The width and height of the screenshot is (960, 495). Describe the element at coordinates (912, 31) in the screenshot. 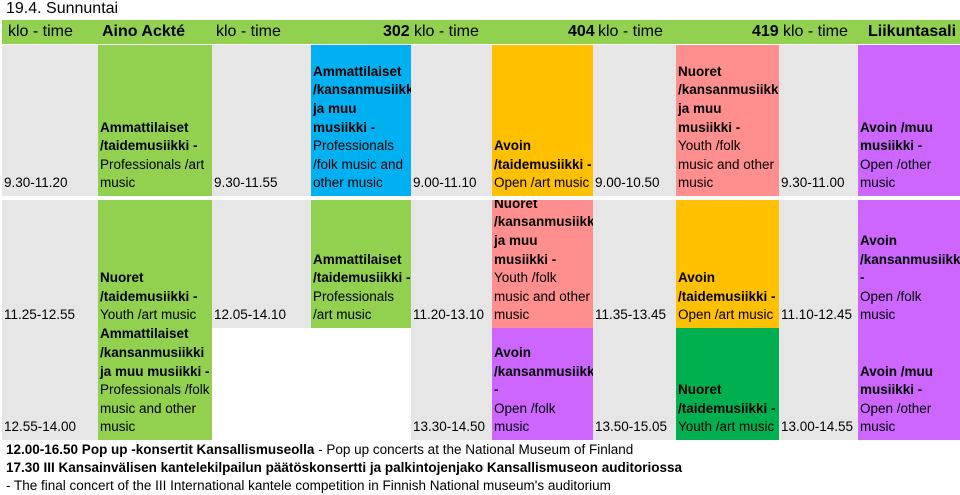

I see `header-liikuntasali: Liikuntasali` at that location.